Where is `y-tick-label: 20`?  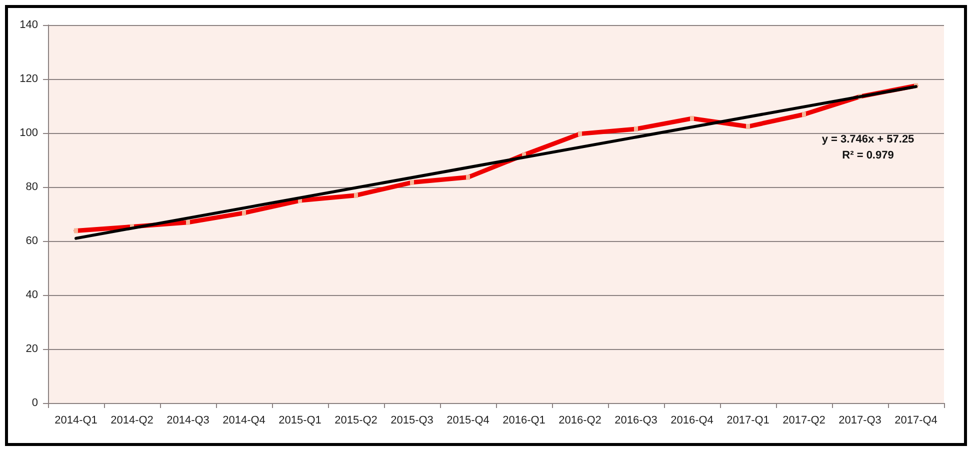 y-tick-label: 20 is located at coordinates (32, 349).